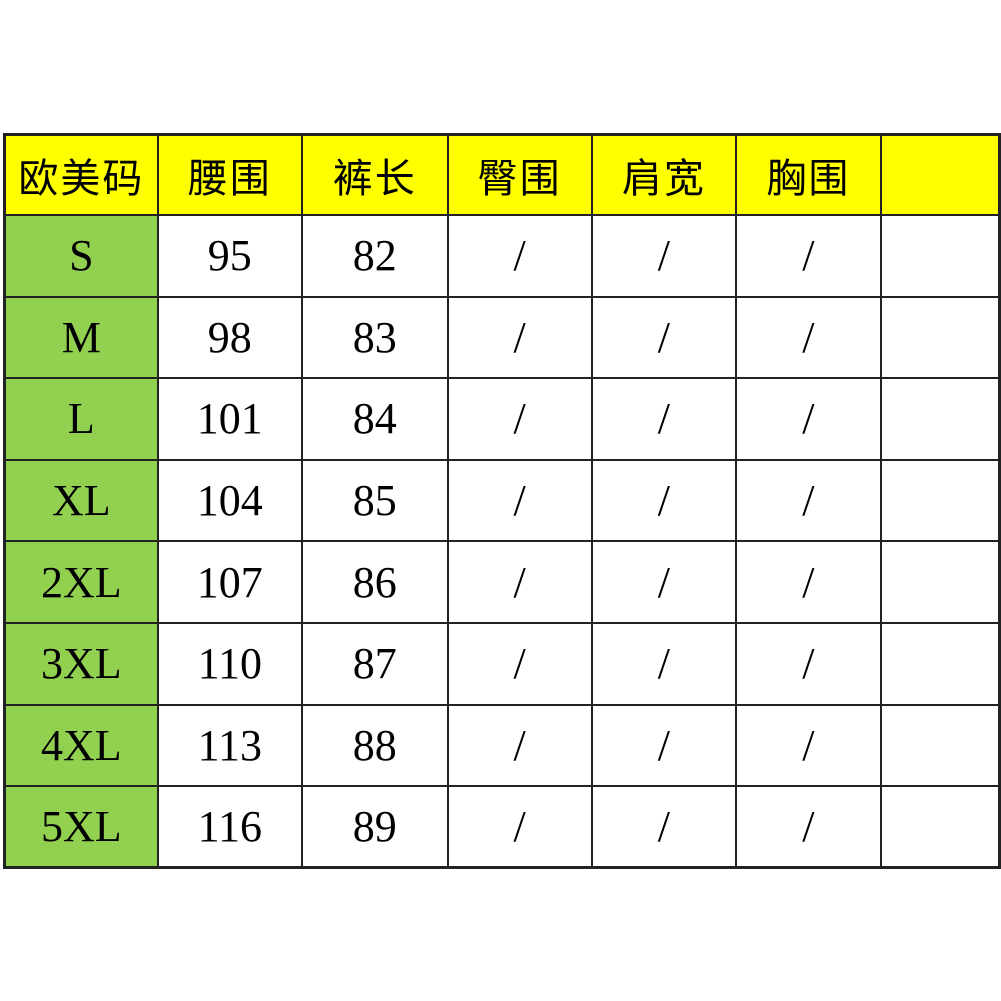 The image size is (1001, 1001). Describe the element at coordinates (374, 174) in the screenshot. I see `header-cell-pant-length: 裤长` at that location.